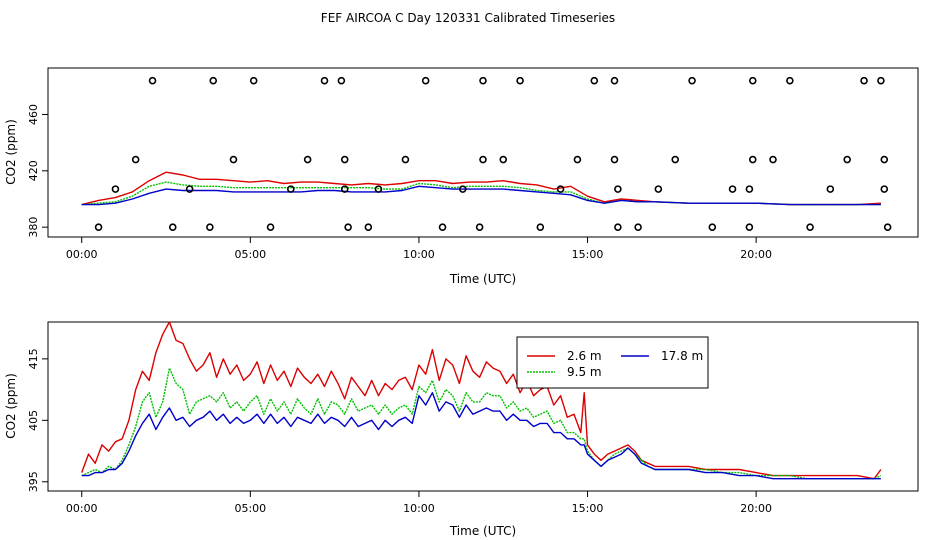 The image size is (936, 540). Describe the element at coordinates (482, 279) in the screenshot. I see `top-x-axis-label: Time (UTC)` at that location.